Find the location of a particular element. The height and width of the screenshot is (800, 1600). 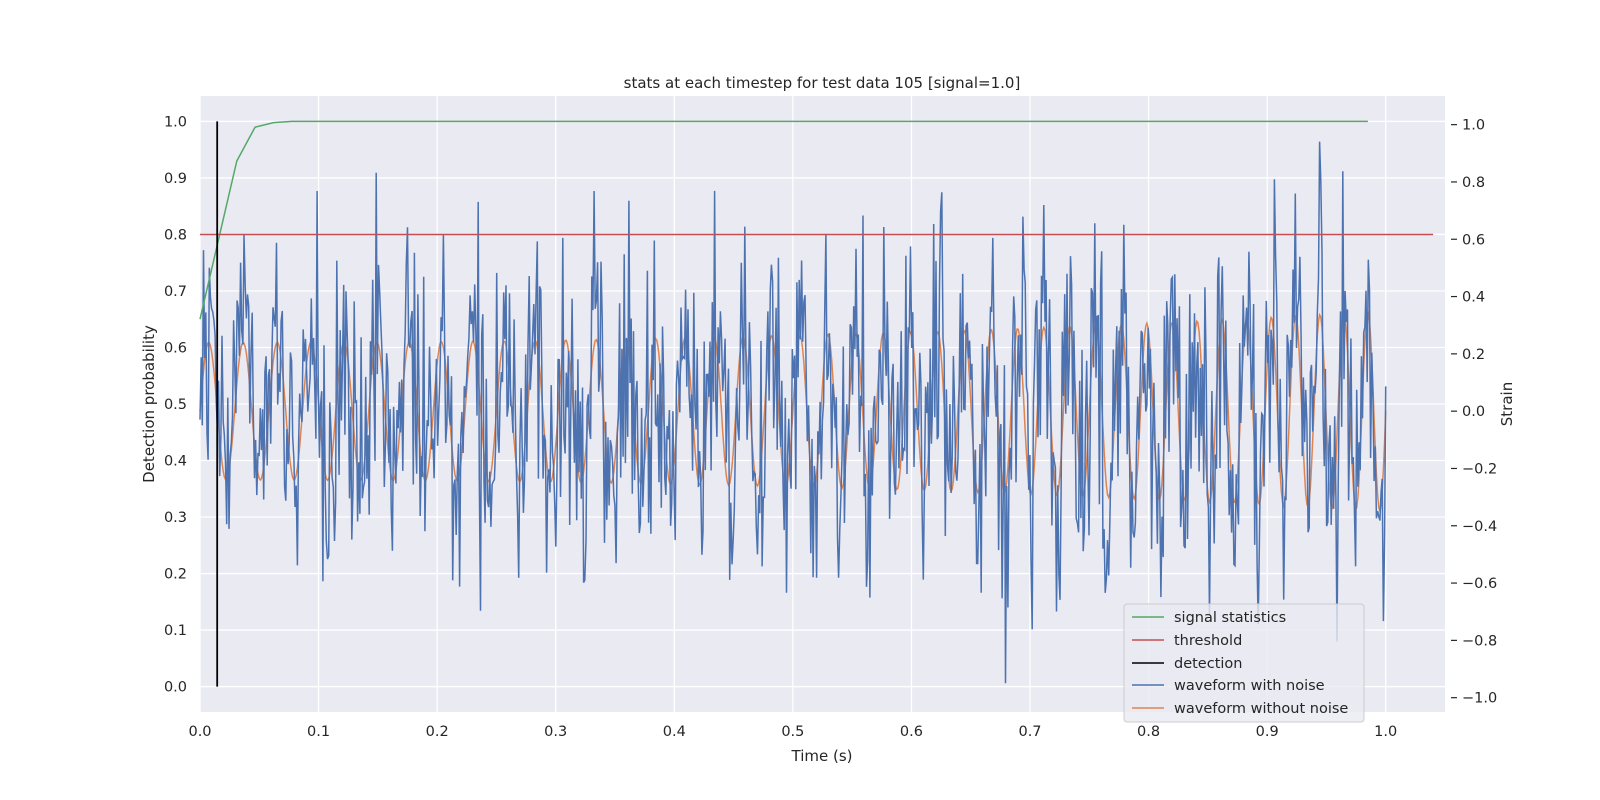

left-y-axis-ticks: 0.0 0.1 0.2 0.3 0.4 0.5 0.6 0.7 0.8 0.9 1.0 is located at coordinates (175, 404).